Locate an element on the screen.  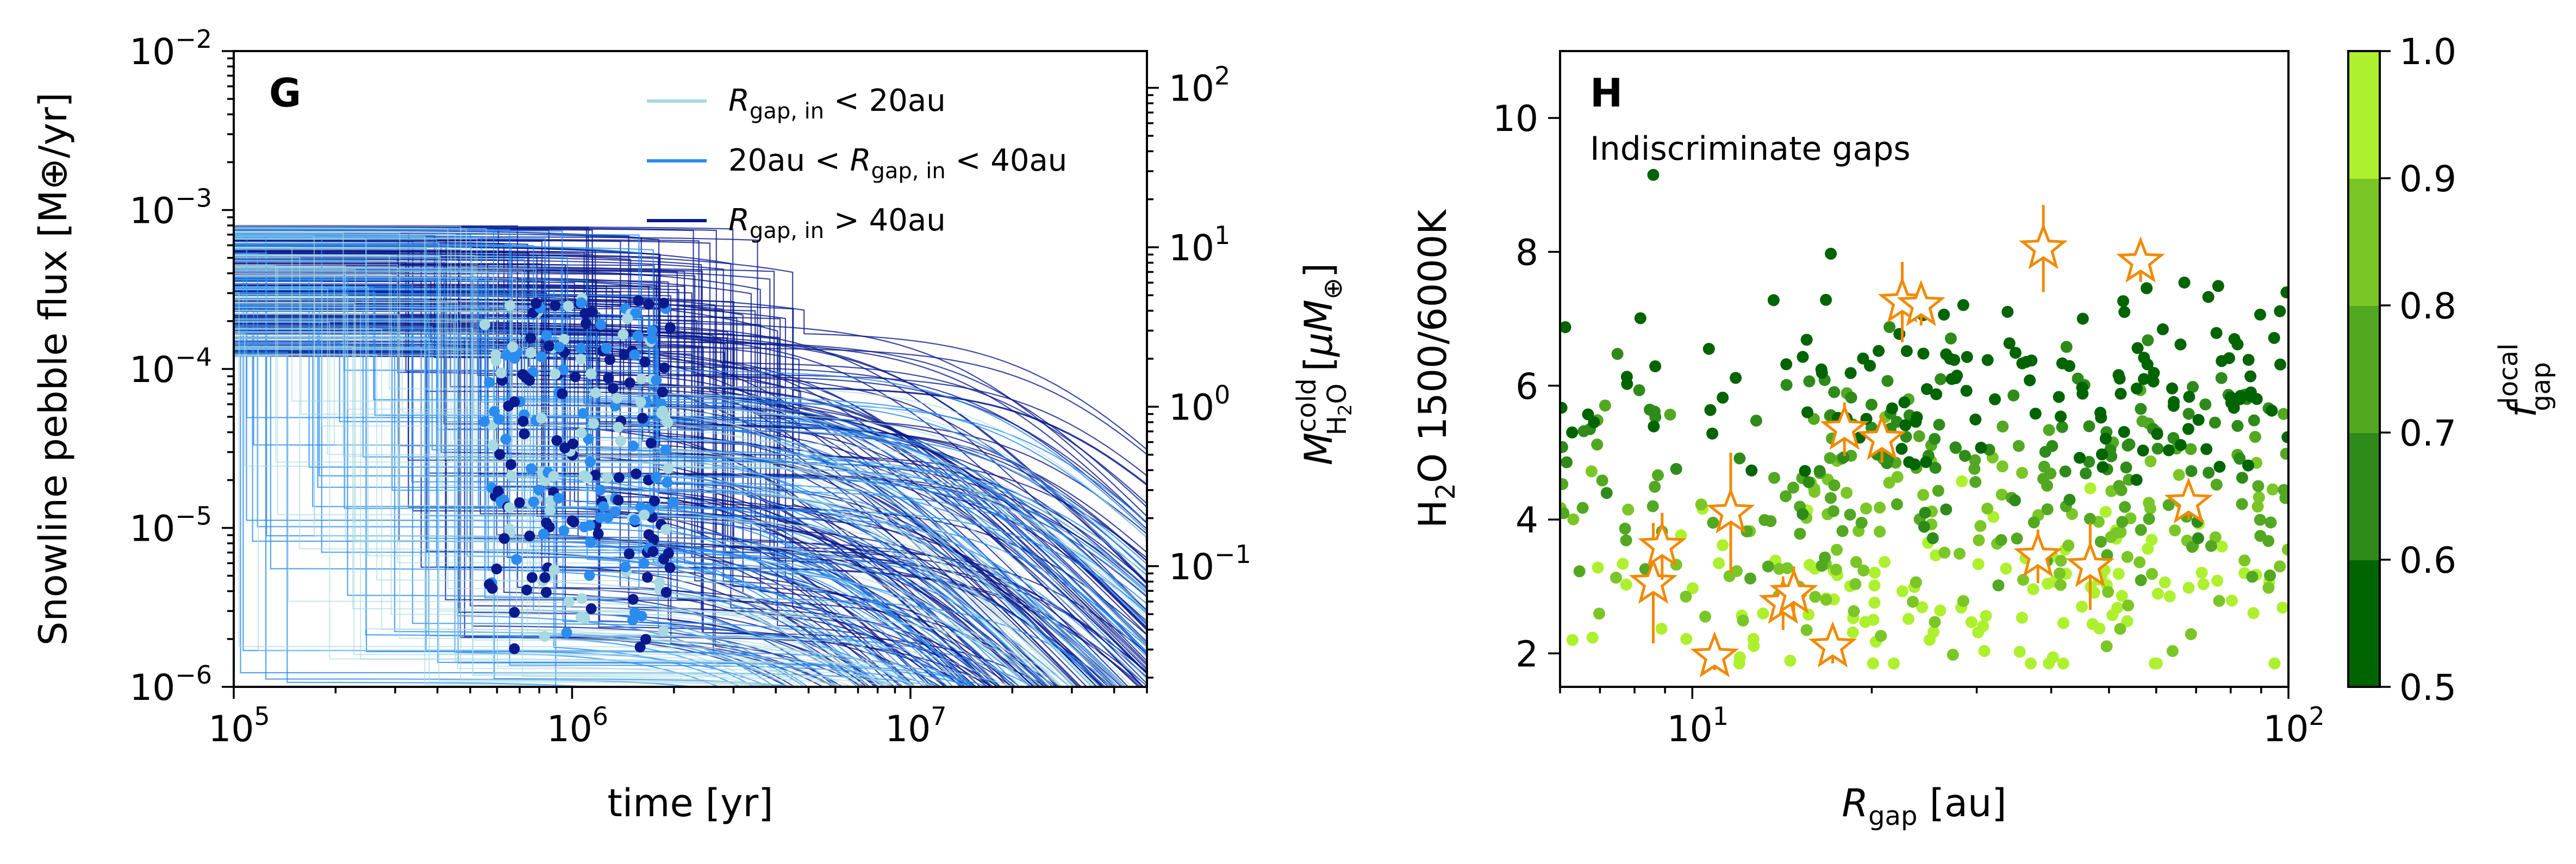
h-ytick-label: 10 is located at coordinates (1516, 119).